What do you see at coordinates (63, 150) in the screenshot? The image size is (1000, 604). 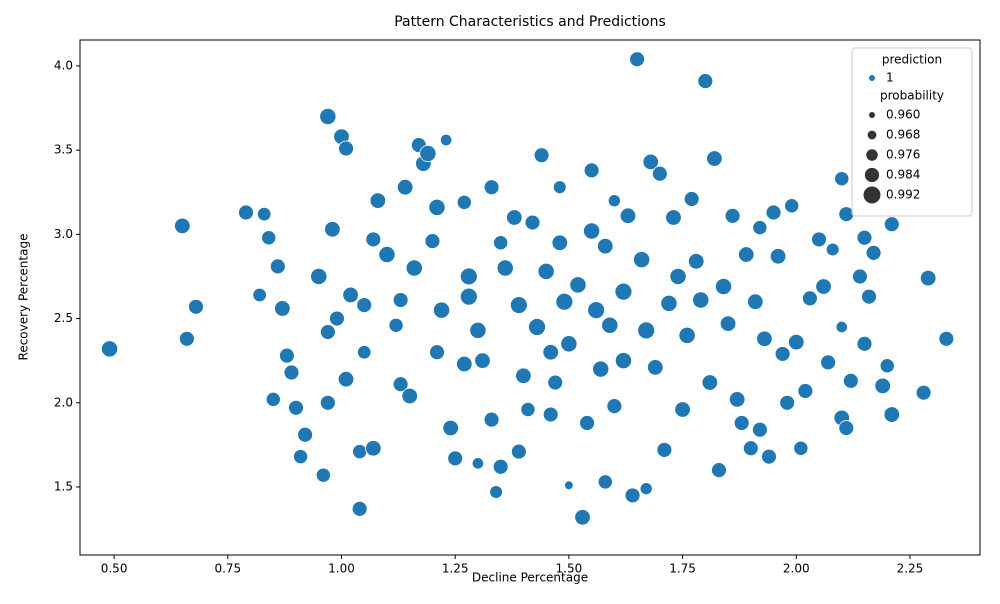 I see `y-tick-label: 3.5` at bounding box center [63, 150].